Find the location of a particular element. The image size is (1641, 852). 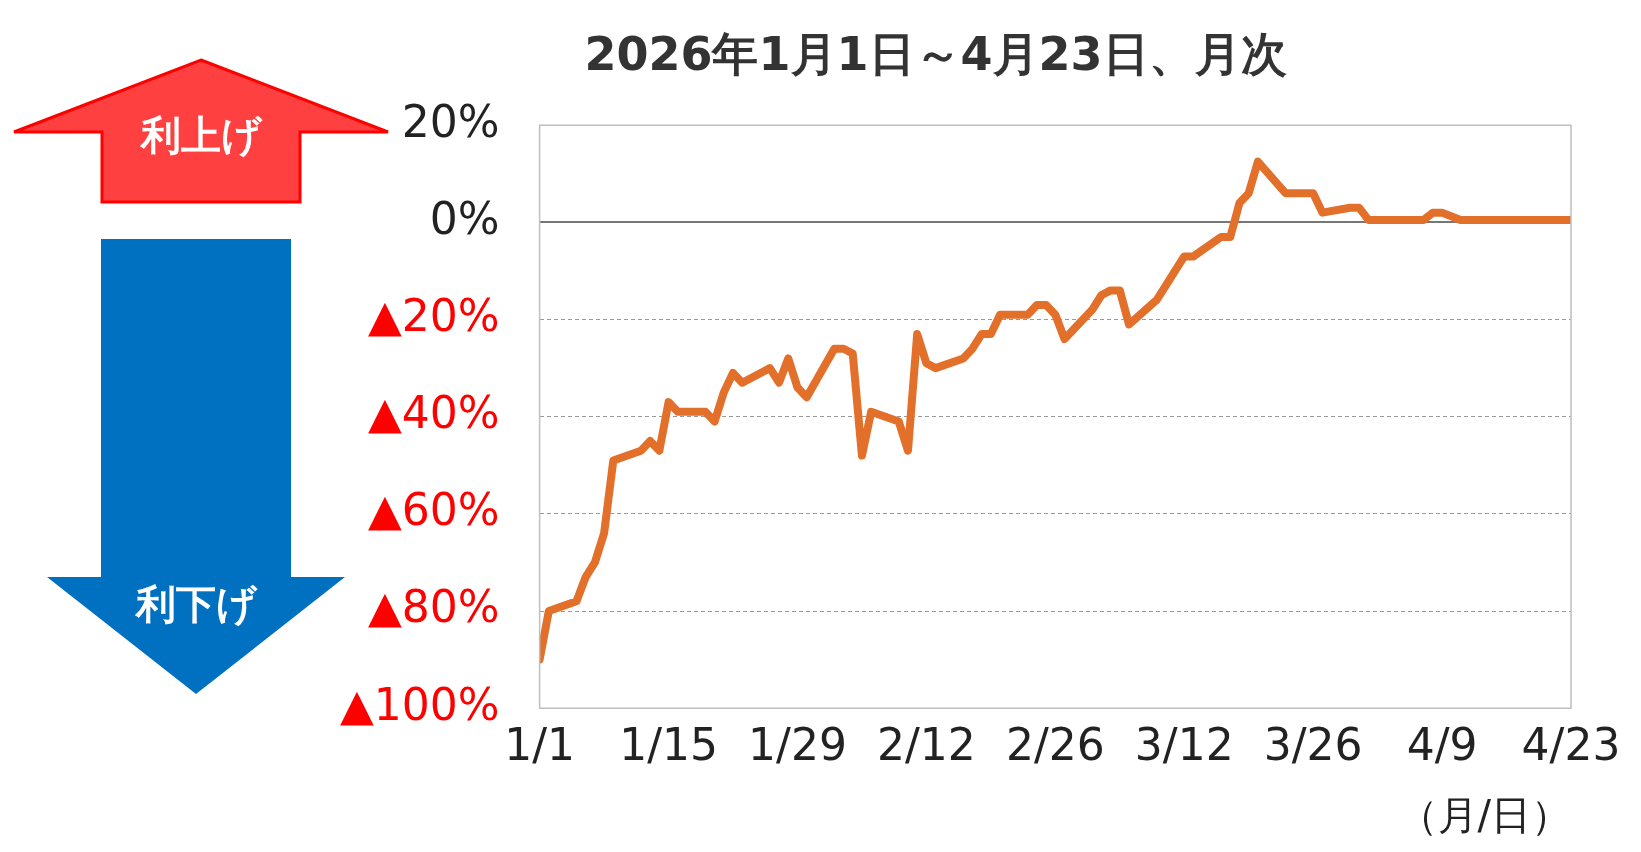

x-tick-label: 3/12 is located at coordinates (1184, 745).